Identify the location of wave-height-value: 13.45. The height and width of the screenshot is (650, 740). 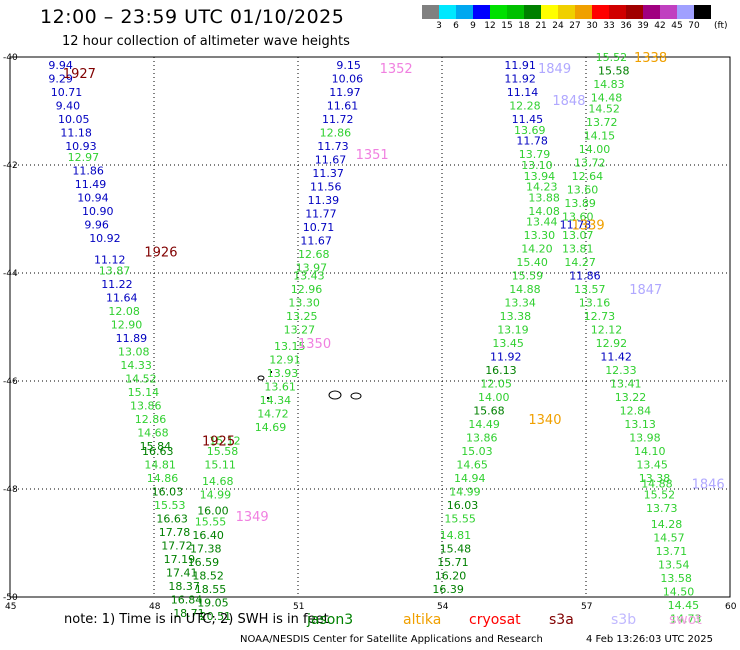
(652, 465).